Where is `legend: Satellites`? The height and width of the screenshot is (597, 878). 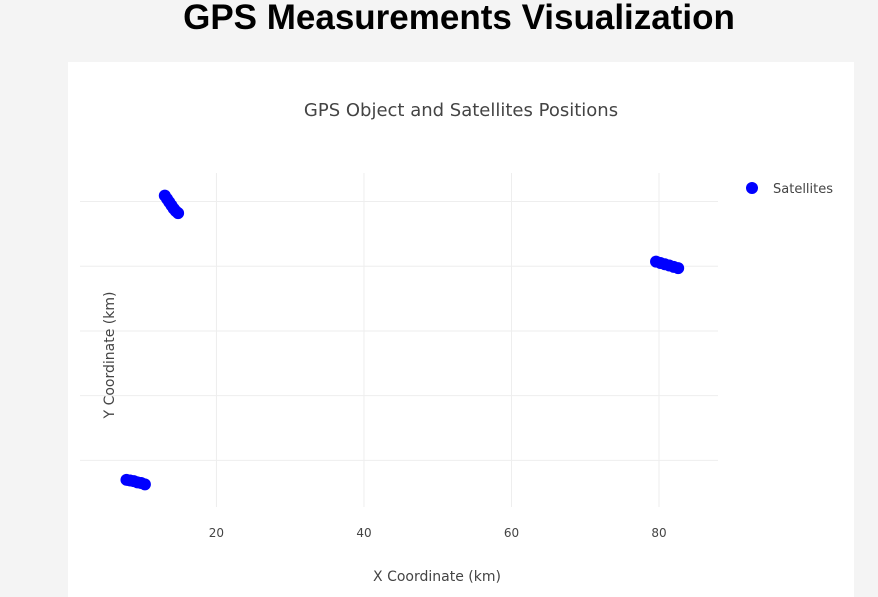
legend: Satellites is located at coordinates (789, 189).